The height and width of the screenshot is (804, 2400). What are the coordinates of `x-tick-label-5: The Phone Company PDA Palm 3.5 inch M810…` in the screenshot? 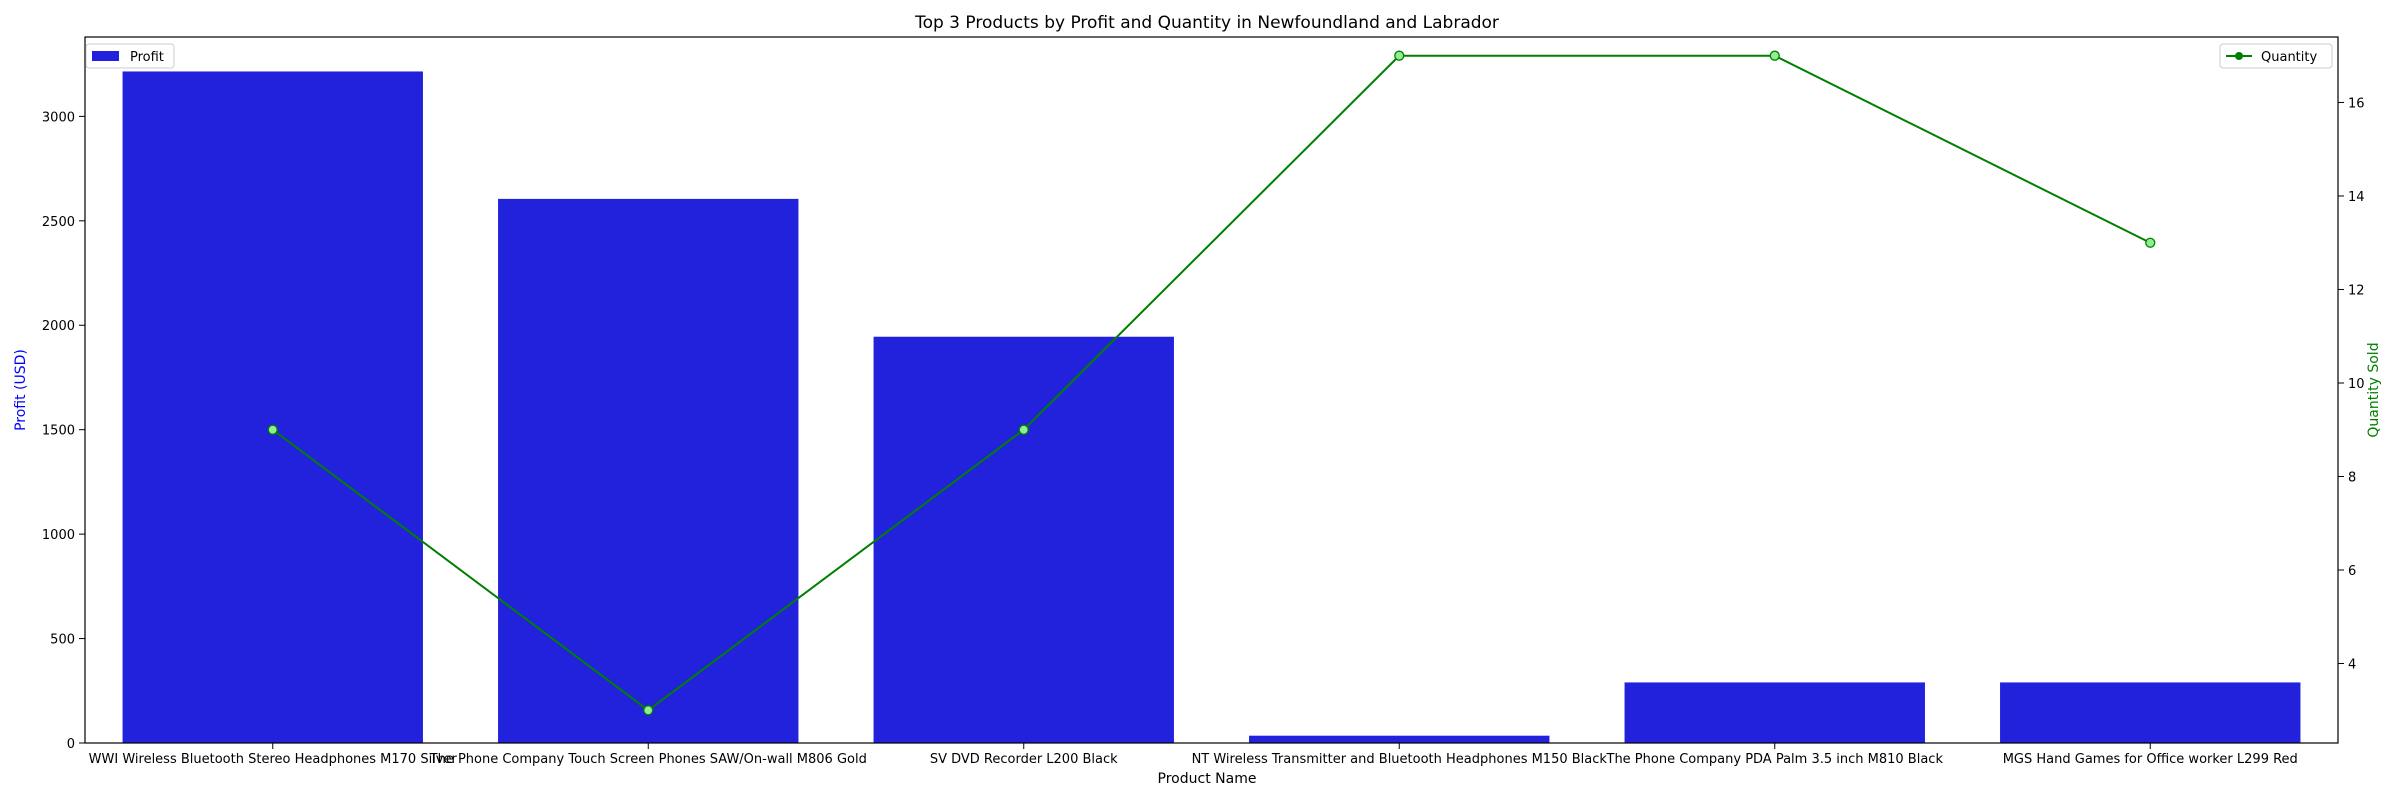 It's located at (1775, 759).